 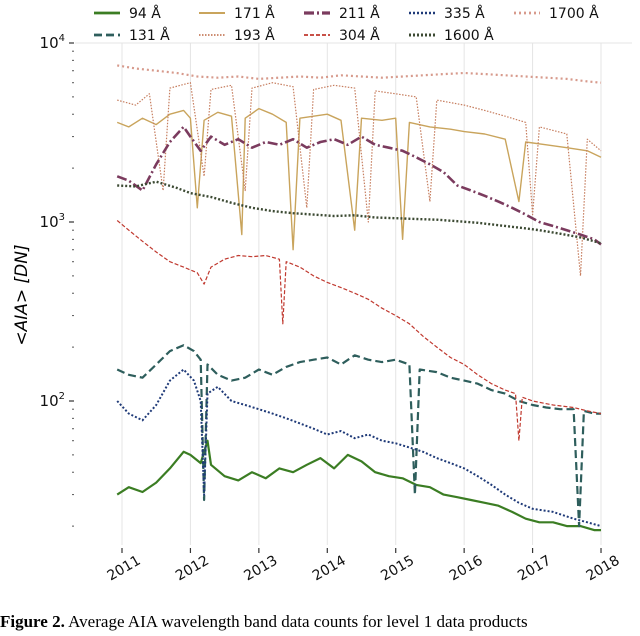 I want to click on legend-label: 193 Å, so click(x=254, y=35).